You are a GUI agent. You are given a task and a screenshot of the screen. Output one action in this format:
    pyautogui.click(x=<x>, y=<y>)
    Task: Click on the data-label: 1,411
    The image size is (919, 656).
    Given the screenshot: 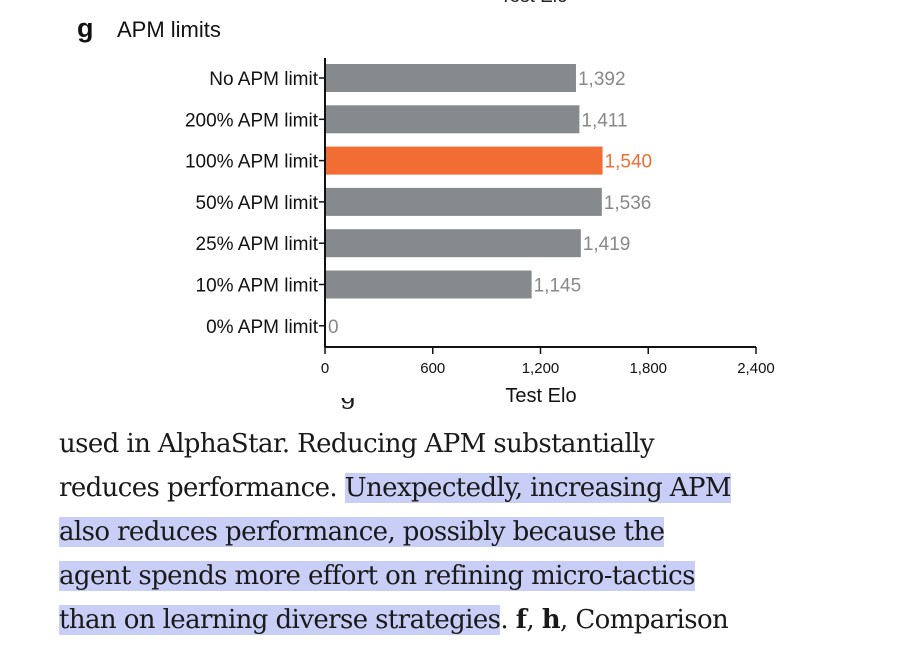 What is the action you would take?
    pyautogui.click(x=604, y=120)
    